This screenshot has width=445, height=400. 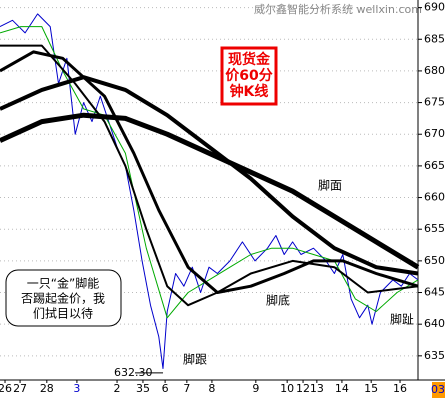 What do you see at coordinates (342, 388) in the screenshot?
I see `x-tick-label: 14` at bounding box center [342, 388].